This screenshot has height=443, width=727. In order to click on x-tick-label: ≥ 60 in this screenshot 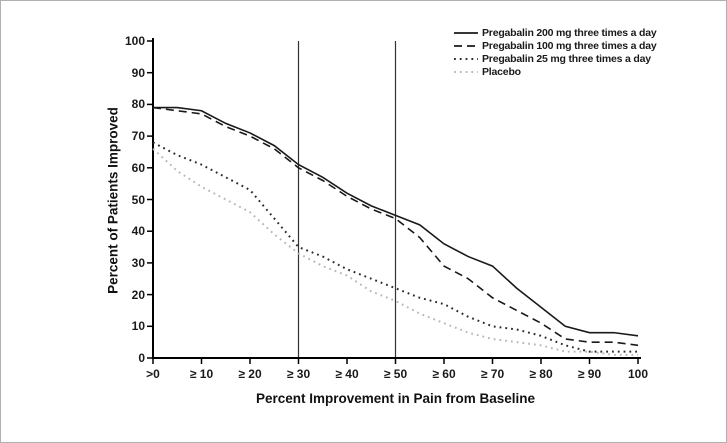, I will do `click(444, 374)`.